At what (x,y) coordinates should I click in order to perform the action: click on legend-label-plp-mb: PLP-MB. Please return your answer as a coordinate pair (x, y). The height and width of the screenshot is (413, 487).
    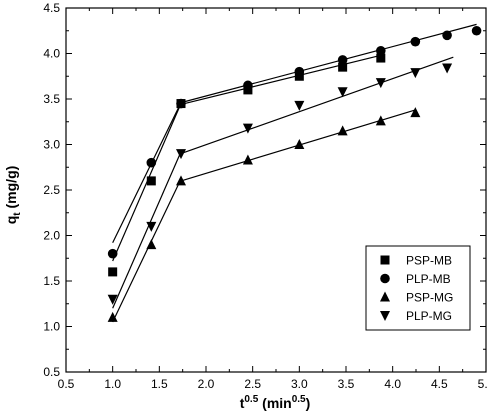
    Looking at the image, I should click on (428, 279).